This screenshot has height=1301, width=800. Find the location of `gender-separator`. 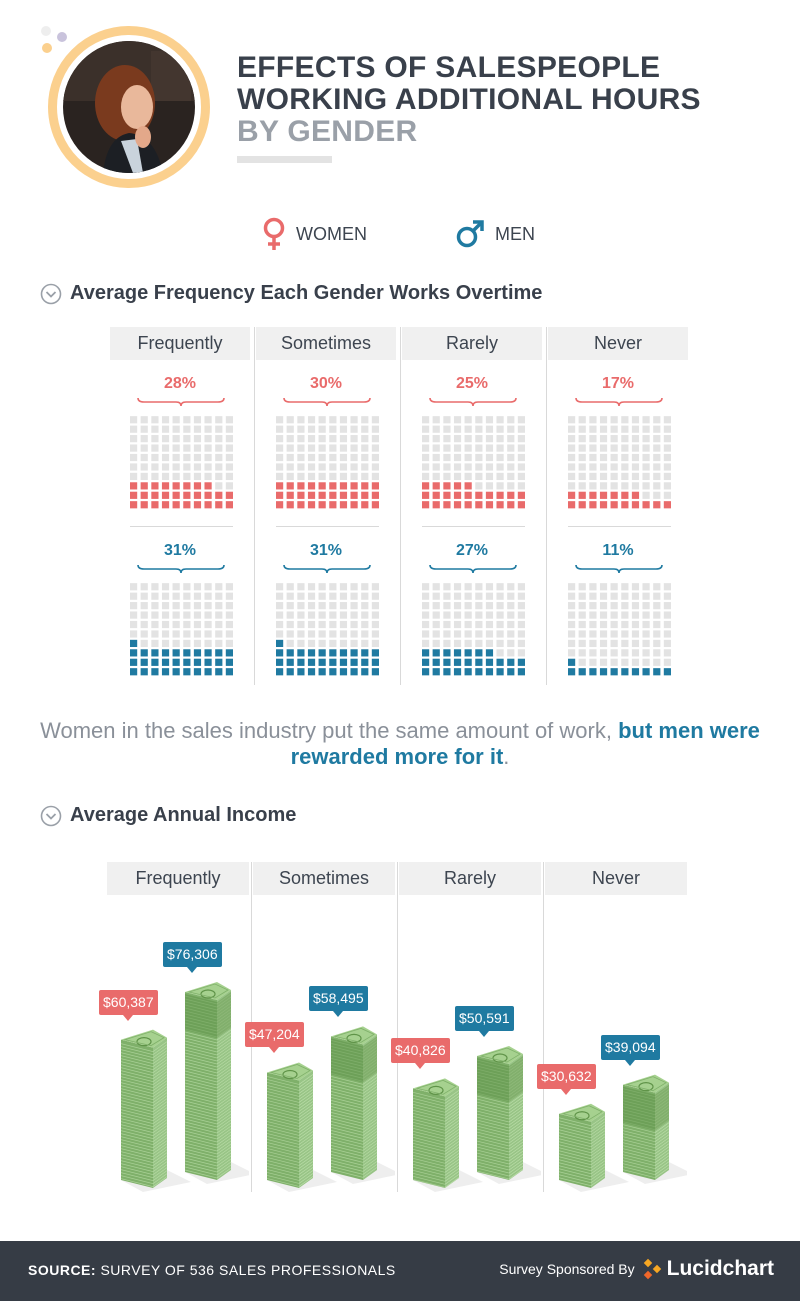

gender-separator is located at coordinates (473, 526).